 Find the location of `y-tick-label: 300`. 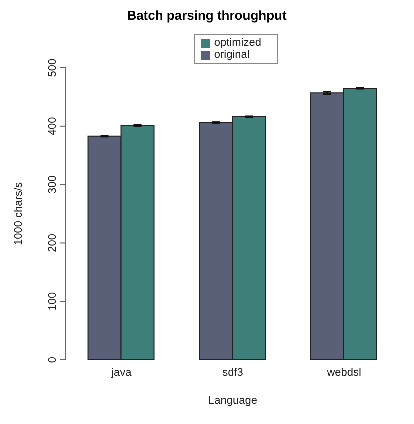

y-tick-label: 300 is located at coordinates (52, 185).